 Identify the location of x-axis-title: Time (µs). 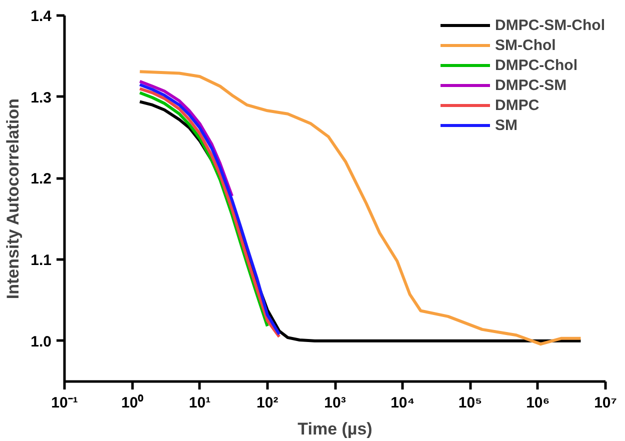
(335, 429).